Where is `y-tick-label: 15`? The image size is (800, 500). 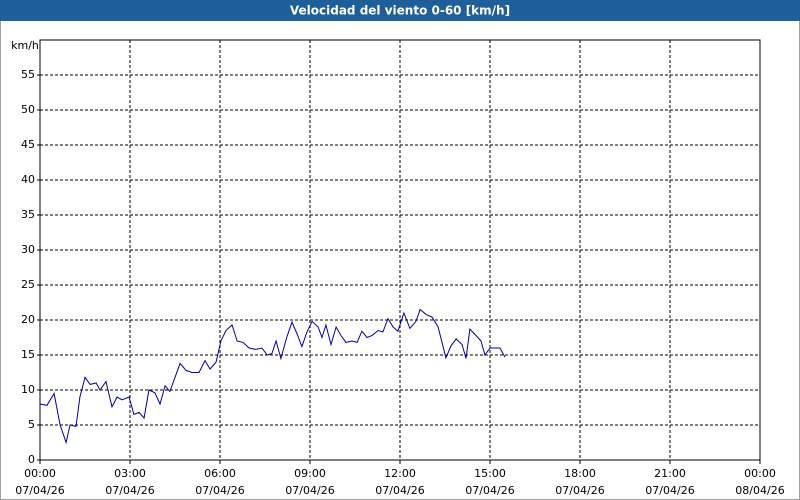
y-tick-label: 15 is located at coordinates (28, 354).